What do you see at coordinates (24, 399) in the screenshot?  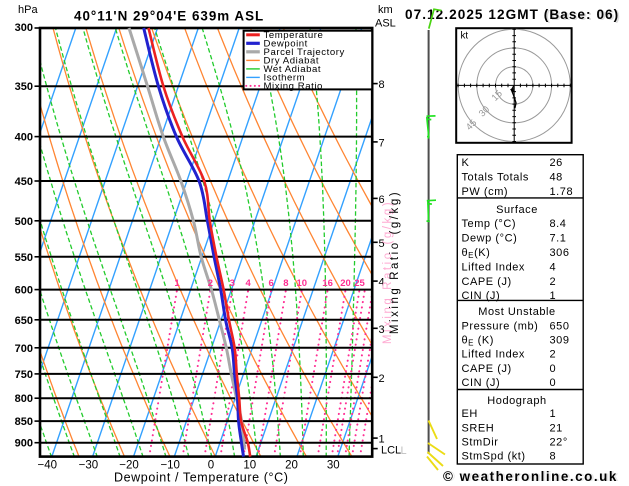 I see `svg-text: 800` at bounding box center [24, 399].